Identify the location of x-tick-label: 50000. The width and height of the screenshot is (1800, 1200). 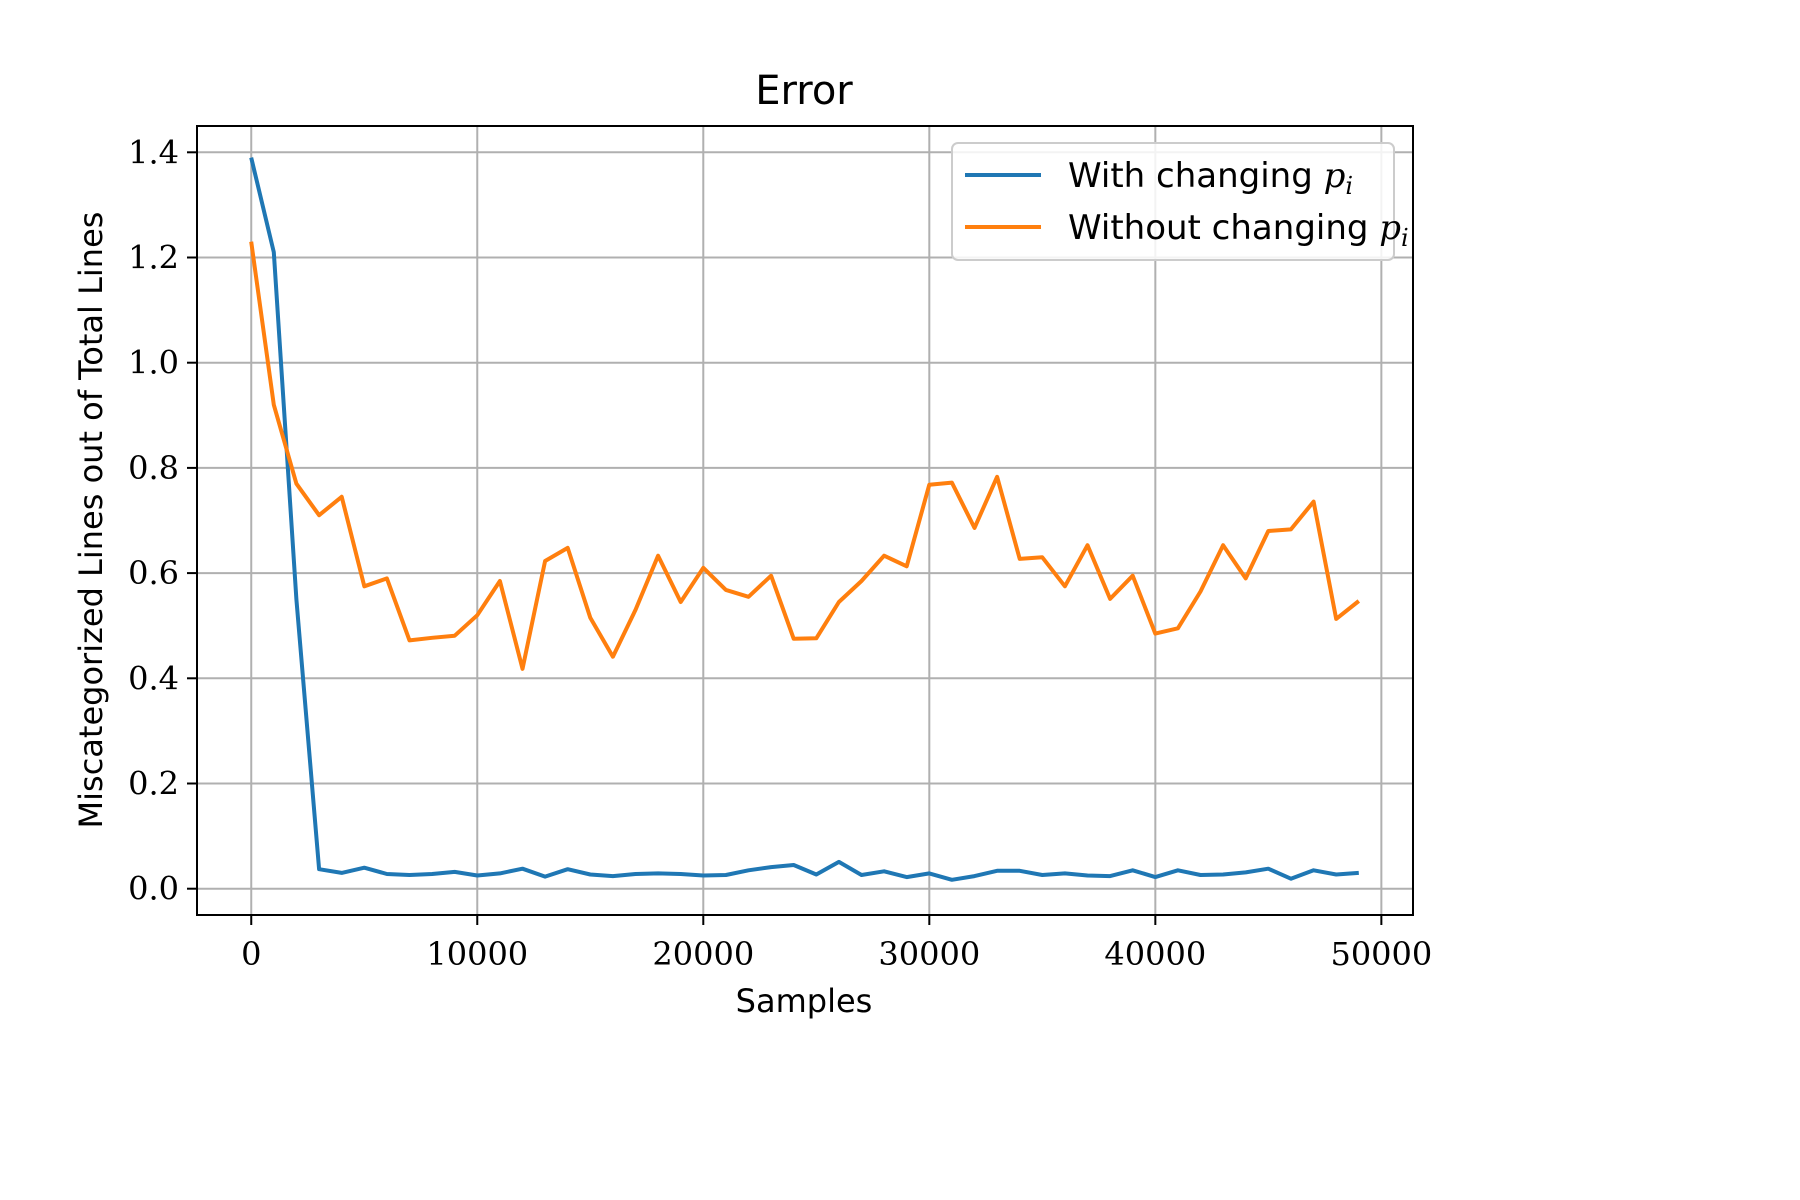
(1381, 954).